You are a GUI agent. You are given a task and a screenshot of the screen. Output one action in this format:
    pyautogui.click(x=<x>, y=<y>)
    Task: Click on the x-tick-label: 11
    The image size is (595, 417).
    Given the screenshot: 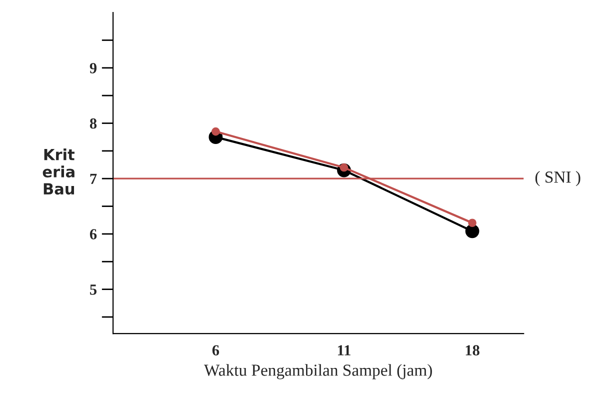 What is the action you would take?
    pyautogui.click(x=344, y=350)
    